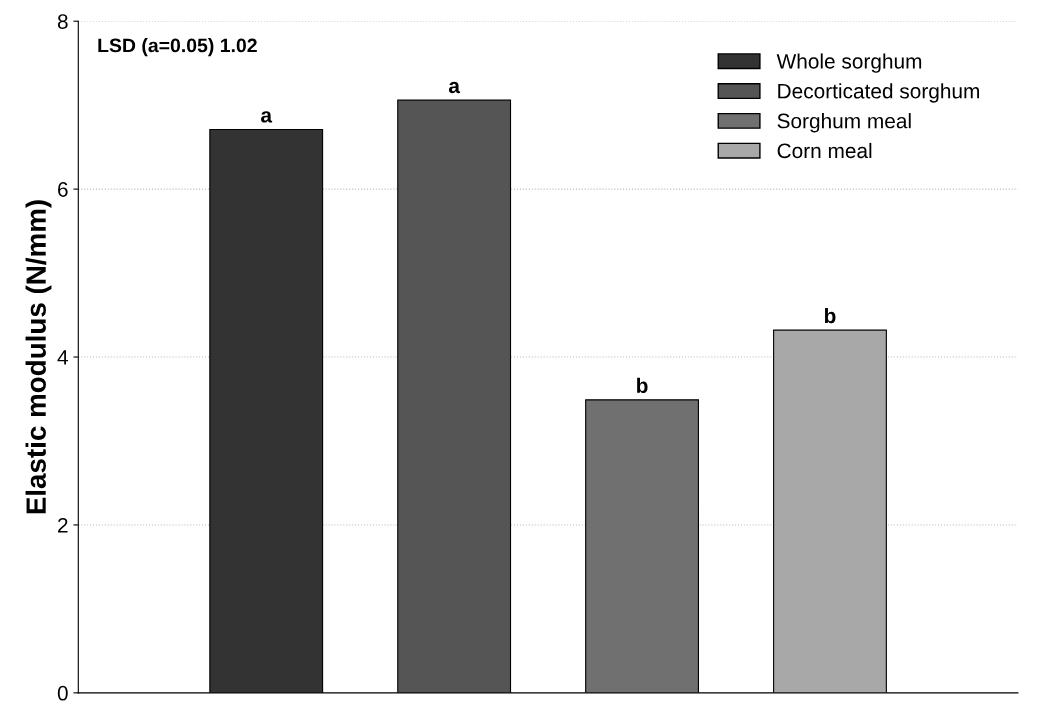 This screenshot has width=1044, height=707. I want to click on y-tick-label: 8, so click(62, 21).